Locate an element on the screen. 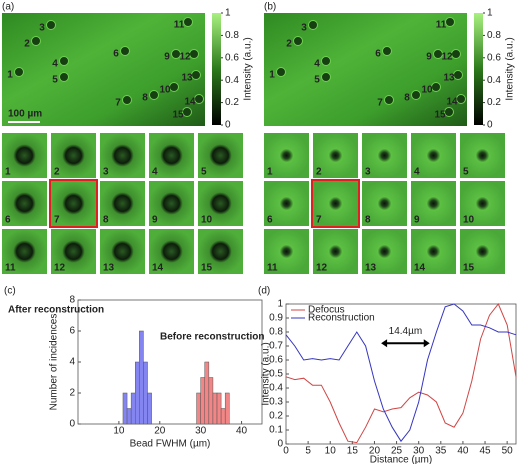  y-tick-label: 0.5 is located at coordinates (276, 374).